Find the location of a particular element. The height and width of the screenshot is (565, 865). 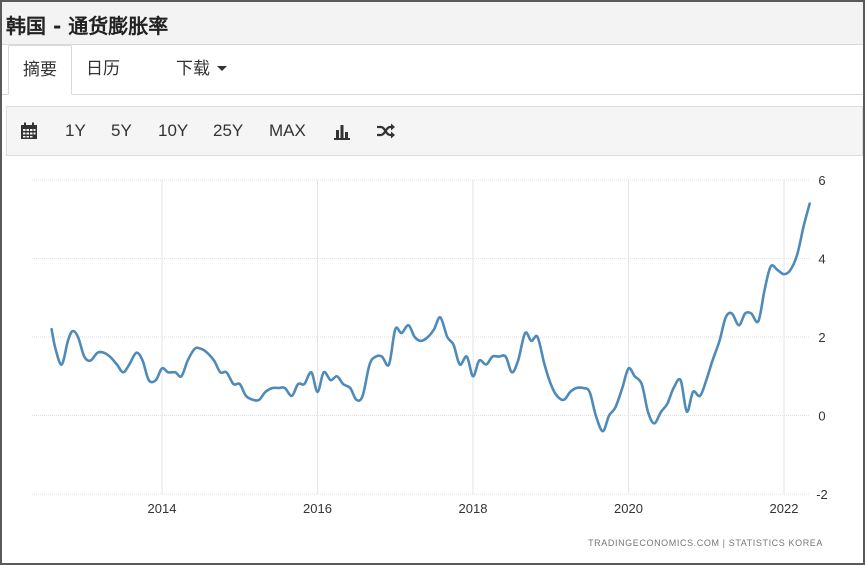

y-tick-label: 2 is located at coordinates (821, 337).